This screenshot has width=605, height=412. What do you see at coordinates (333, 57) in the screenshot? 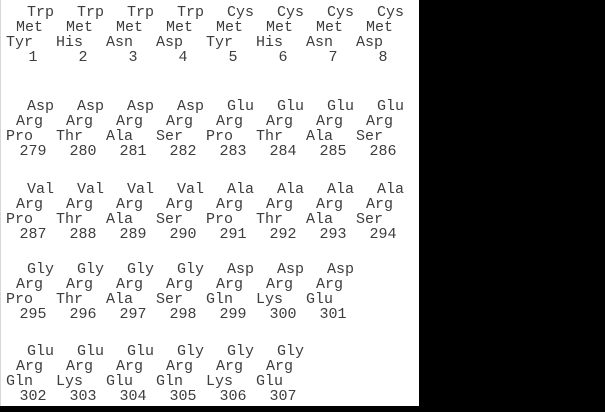
I see `position-number: 7` at bounding box center [333, 57].